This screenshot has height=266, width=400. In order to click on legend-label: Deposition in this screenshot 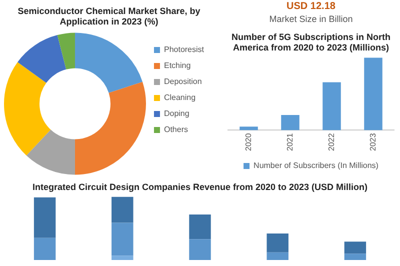, I will do `click(183, 81)`.